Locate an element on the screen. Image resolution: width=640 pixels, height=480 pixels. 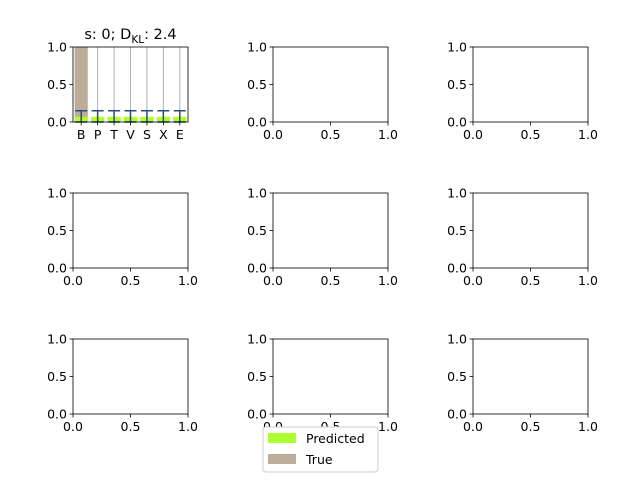
x-tick-label-V: V is located at coordinates (130, 134).